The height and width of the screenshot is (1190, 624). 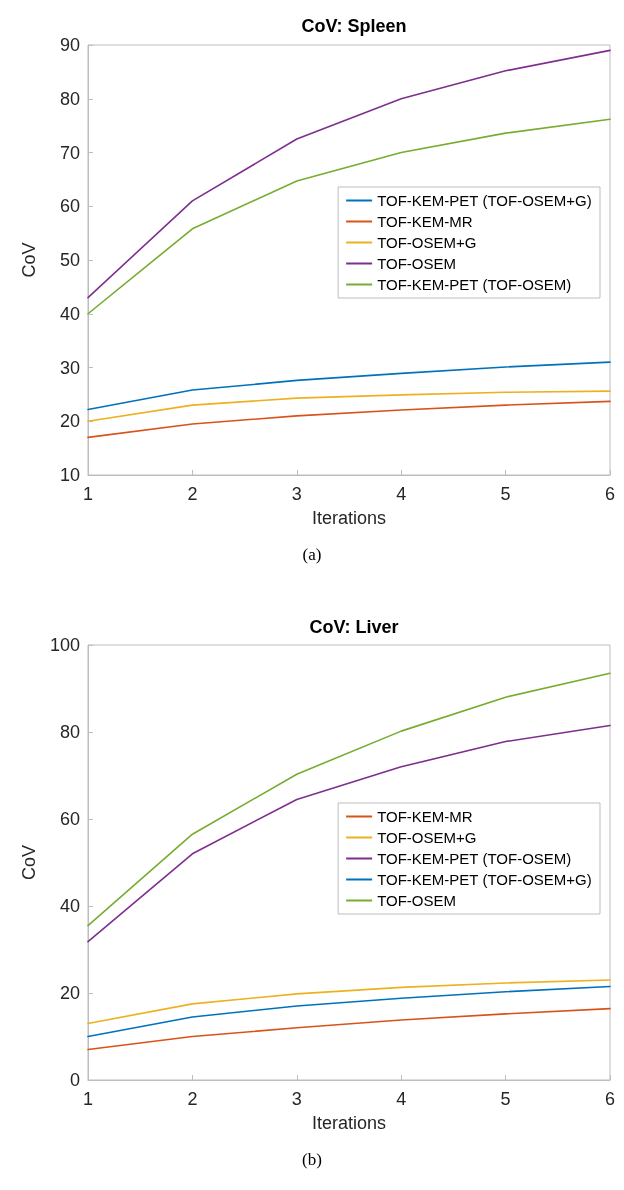 What do you see at coordinates (64, 645) in the screenshot?
I see `y-tick-label: 100` at bounding box center [64, 645].